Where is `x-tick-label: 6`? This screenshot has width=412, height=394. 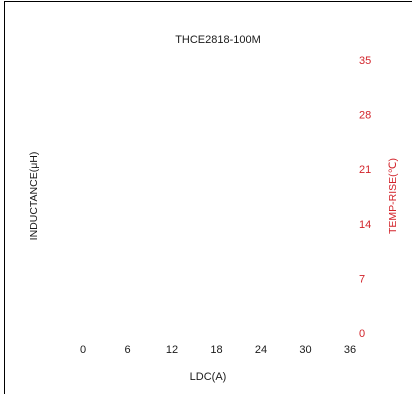
x-tick-label: 6 is located at coordinates (127, 350).